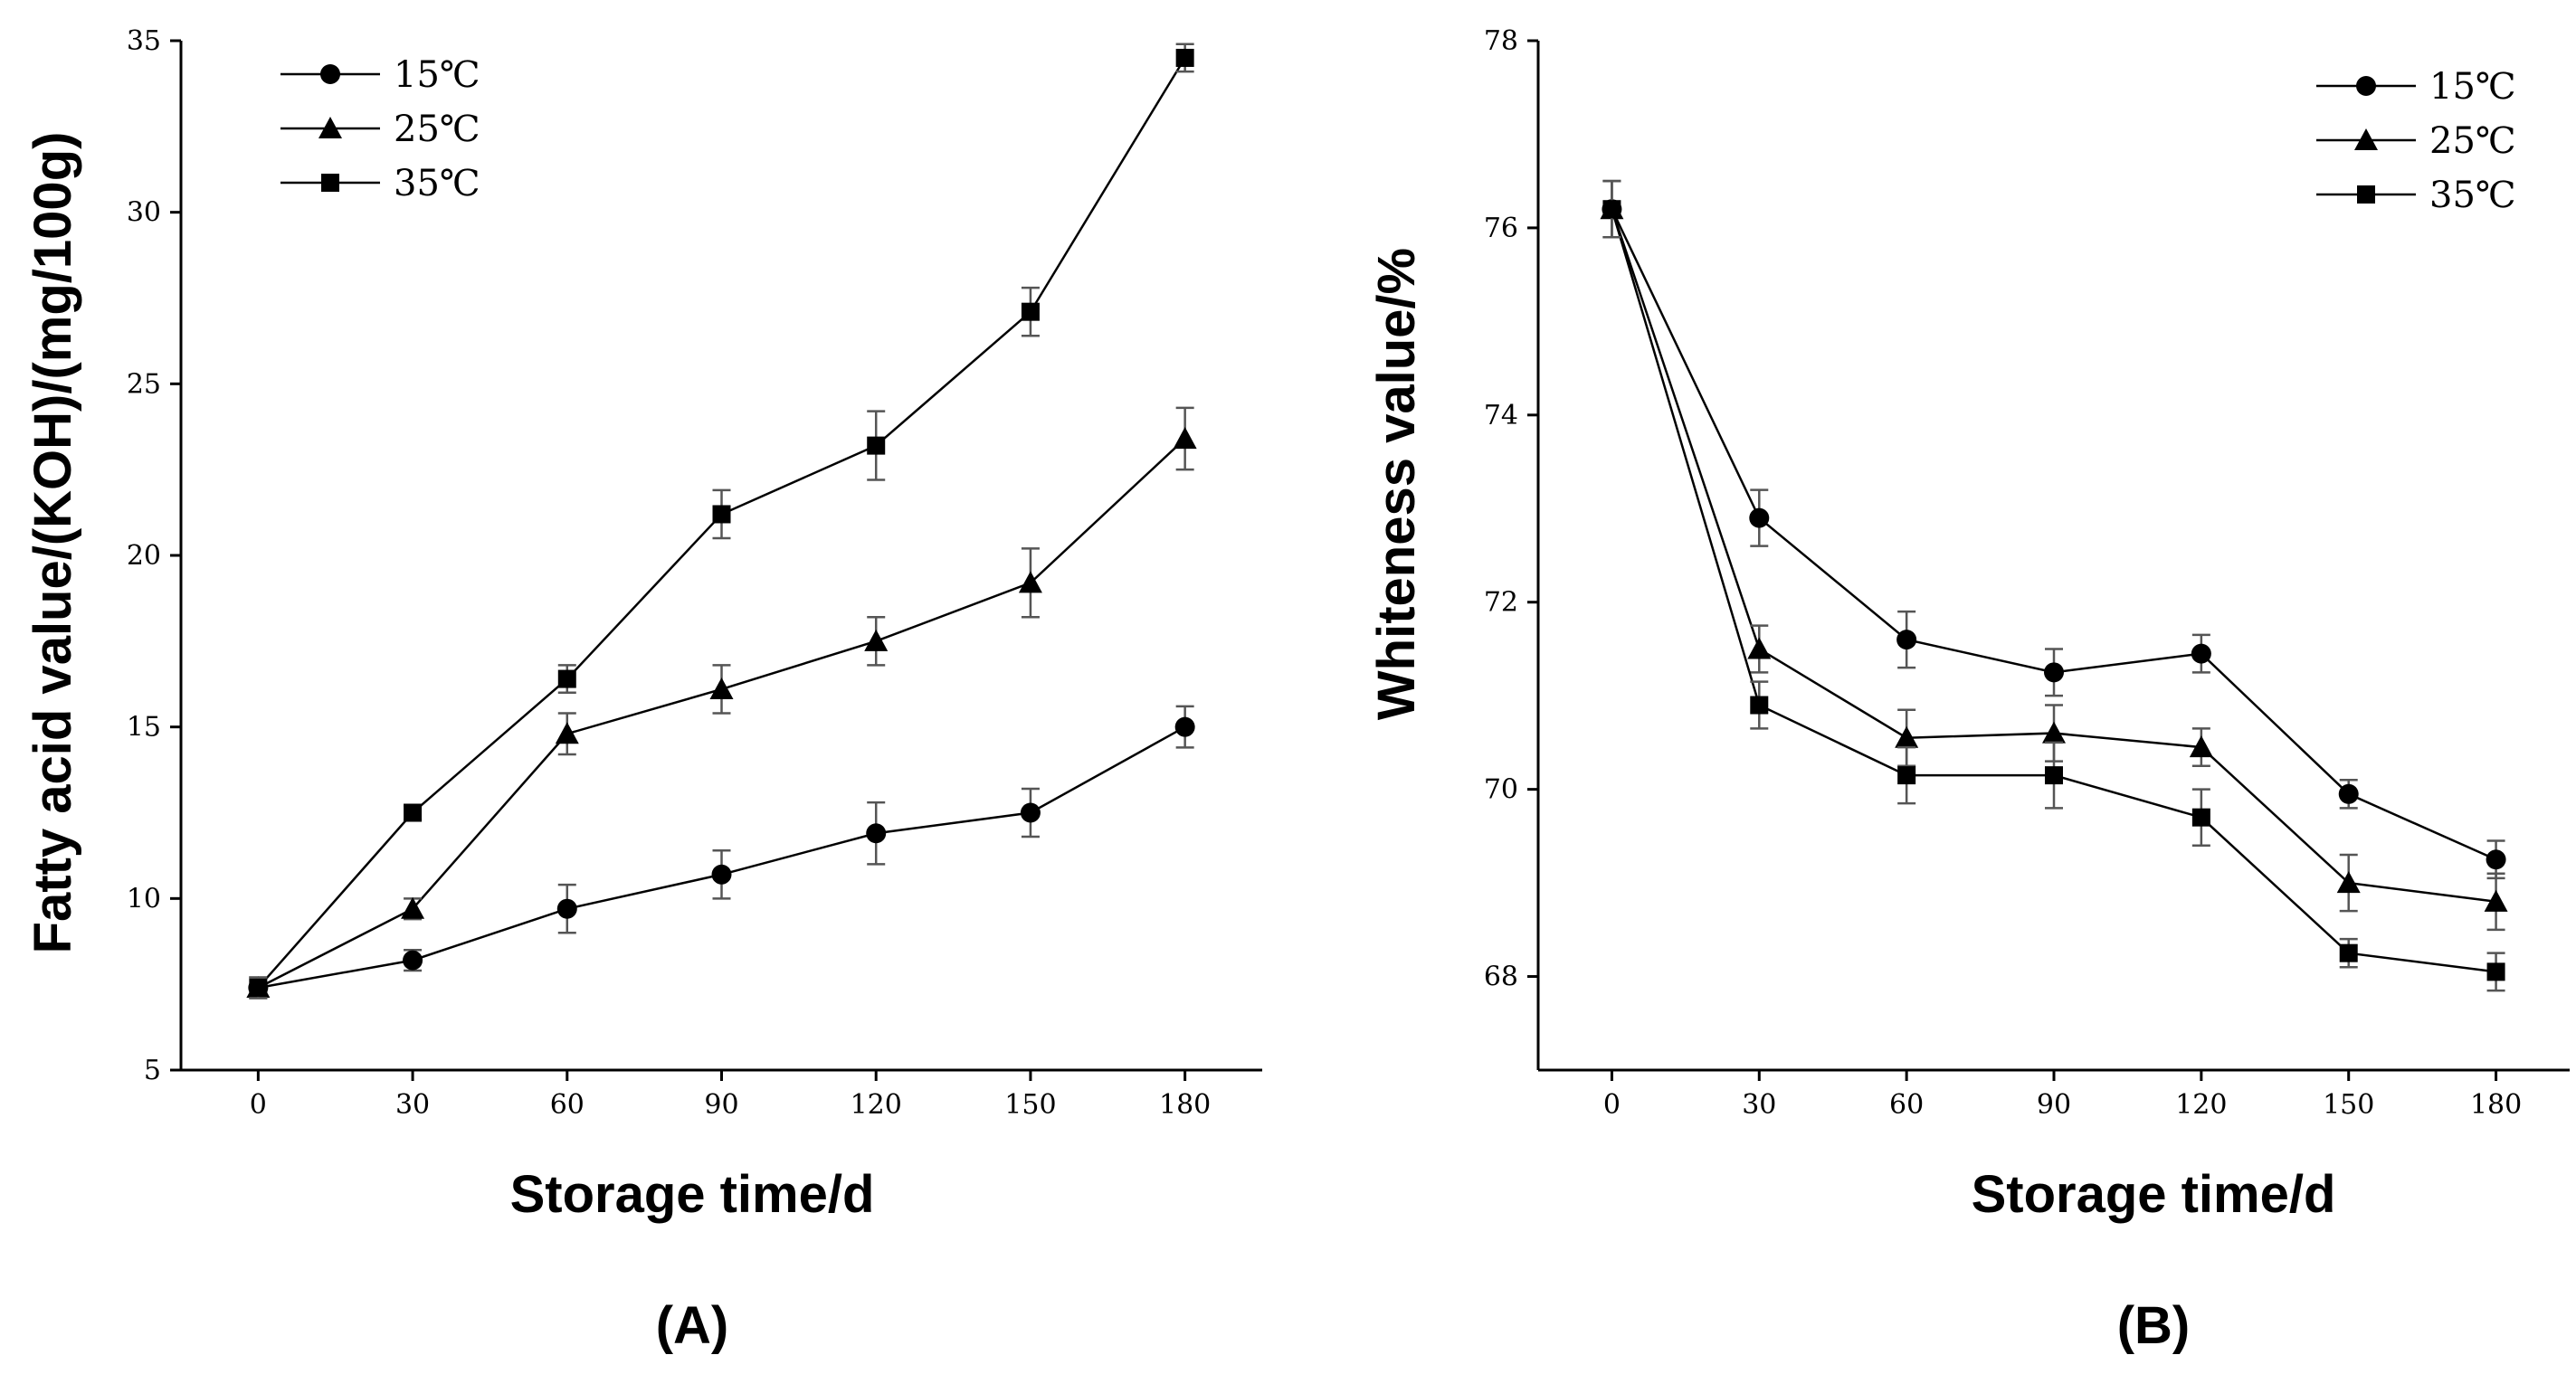 This screenshot has width=2576, height=1374. Describe the element at coordinates (2154, 1194) in the screenshot. I see `panel-b-x-axis-title: Storage time/d` at that location.